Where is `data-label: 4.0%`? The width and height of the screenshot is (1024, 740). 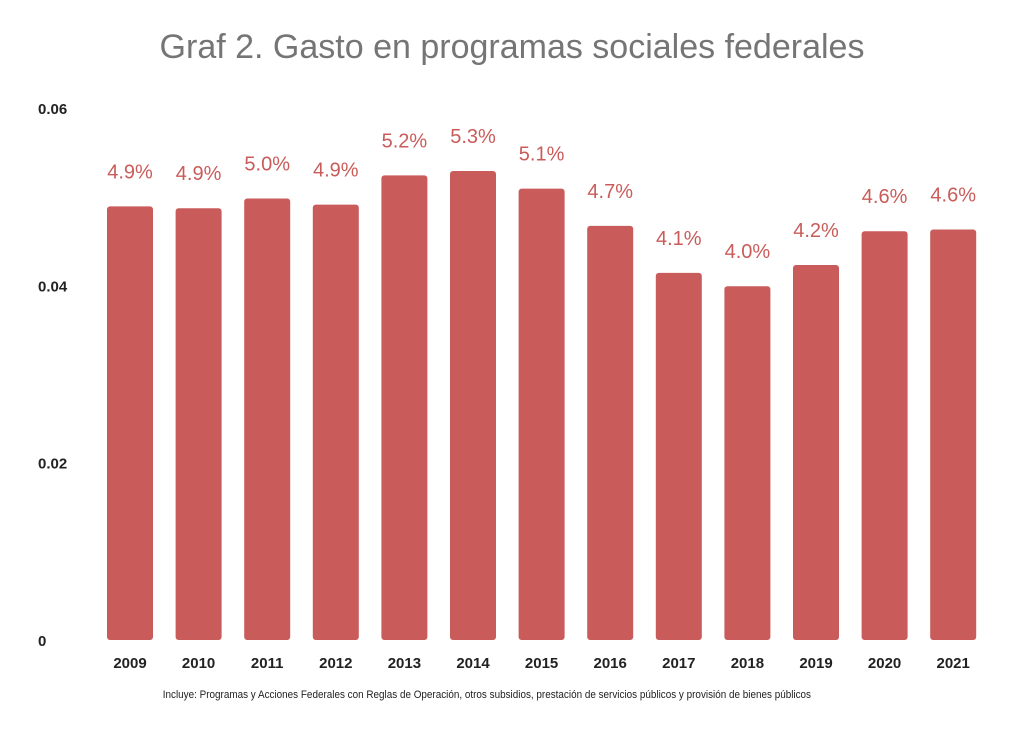
data-label: 4.0% is located at coordinates (748, 252).